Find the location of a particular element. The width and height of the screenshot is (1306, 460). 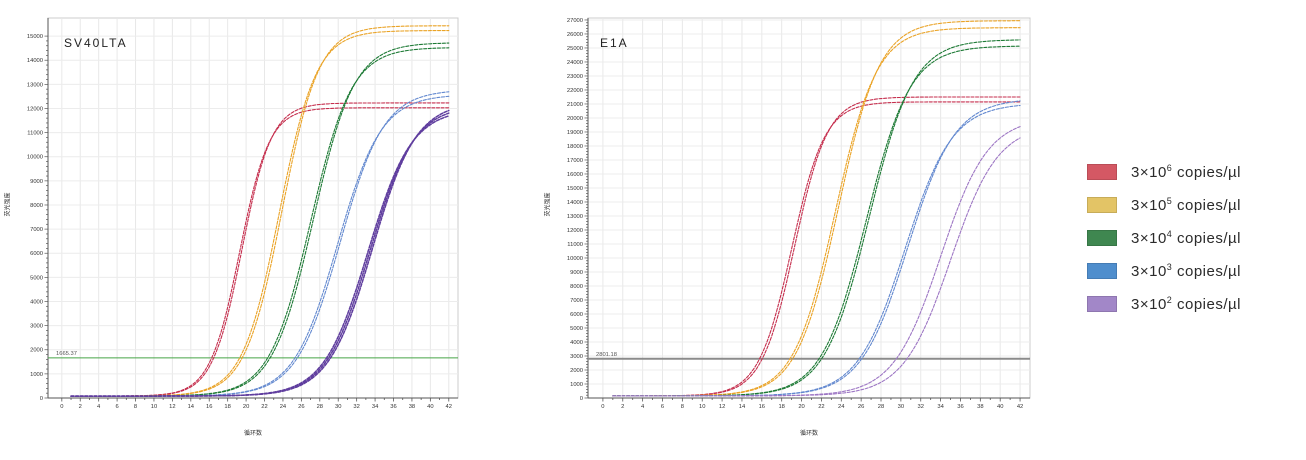

y-tick-label: 21000 is located at coordinates (575, 105).